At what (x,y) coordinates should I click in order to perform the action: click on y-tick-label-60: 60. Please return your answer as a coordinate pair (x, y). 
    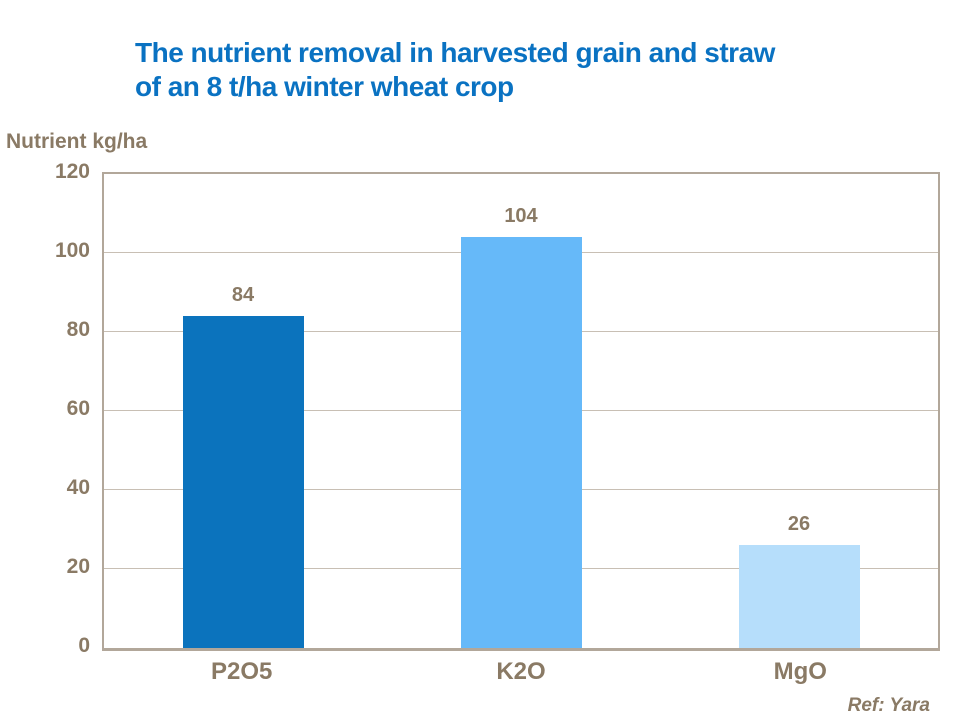
    Looking at the image, I should click on (78, 408).